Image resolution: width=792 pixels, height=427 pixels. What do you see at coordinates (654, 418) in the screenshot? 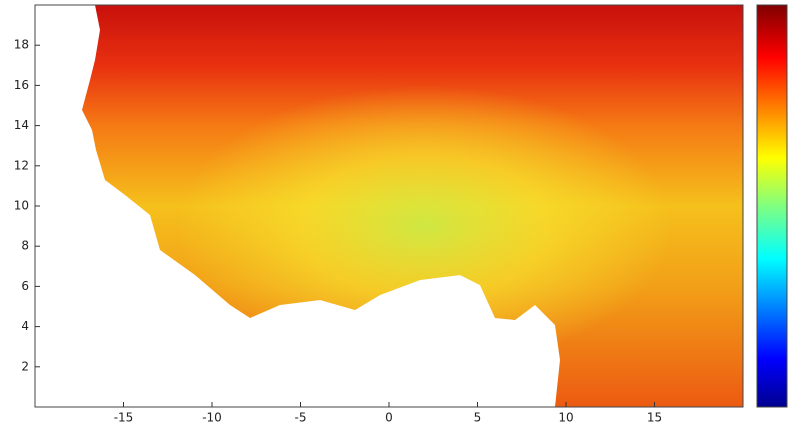
I see `x-tick-label: 15` at bounding box center [654, 418].